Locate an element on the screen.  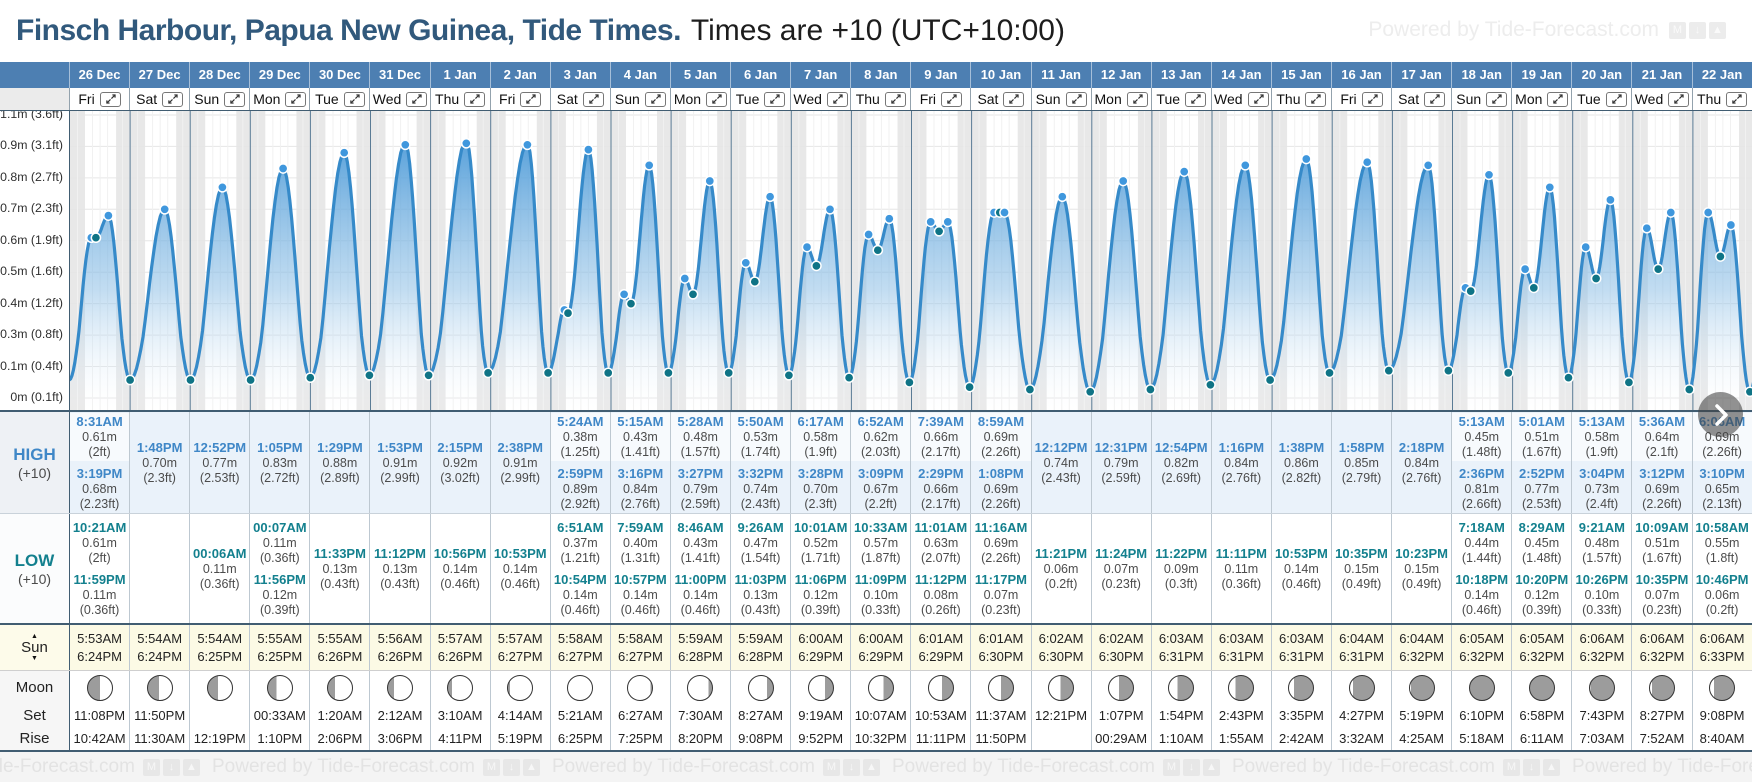
tide-entry: 10:01AM 0.52m (1.71ft) is located at coordinates (820, 543).